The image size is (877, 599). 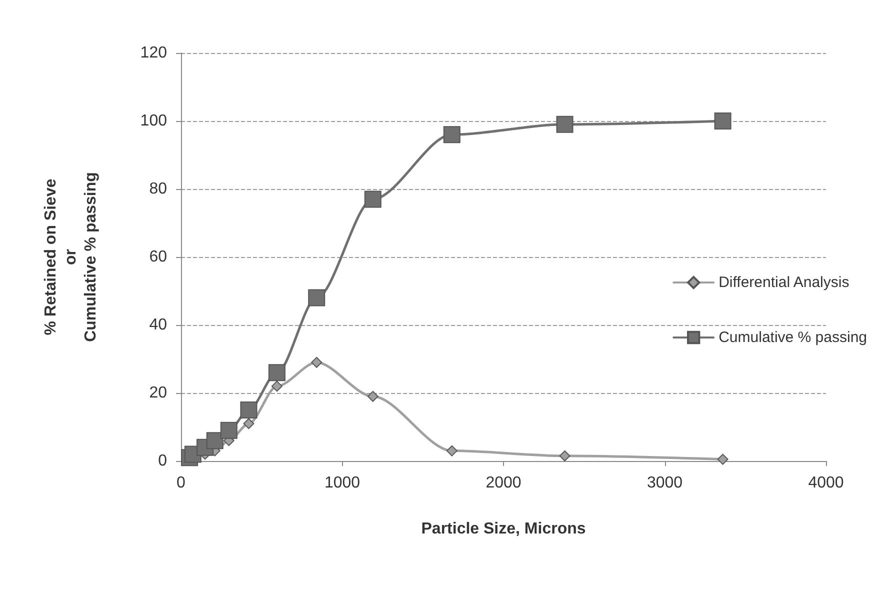 I want to click on legend-label: Cumulative % passing, so click(x=793, y=337).